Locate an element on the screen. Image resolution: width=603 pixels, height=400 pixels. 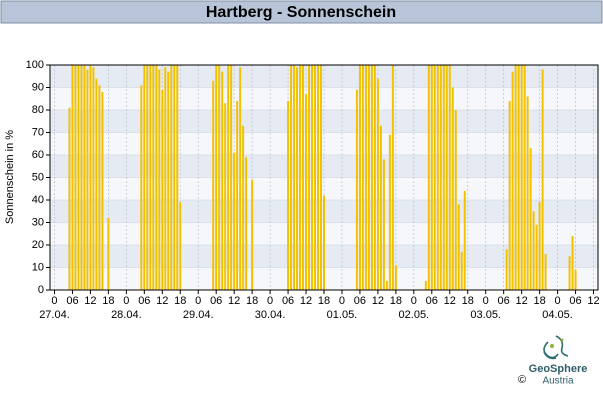
y-tick-label: 50 is located at coordinates (38, 177).